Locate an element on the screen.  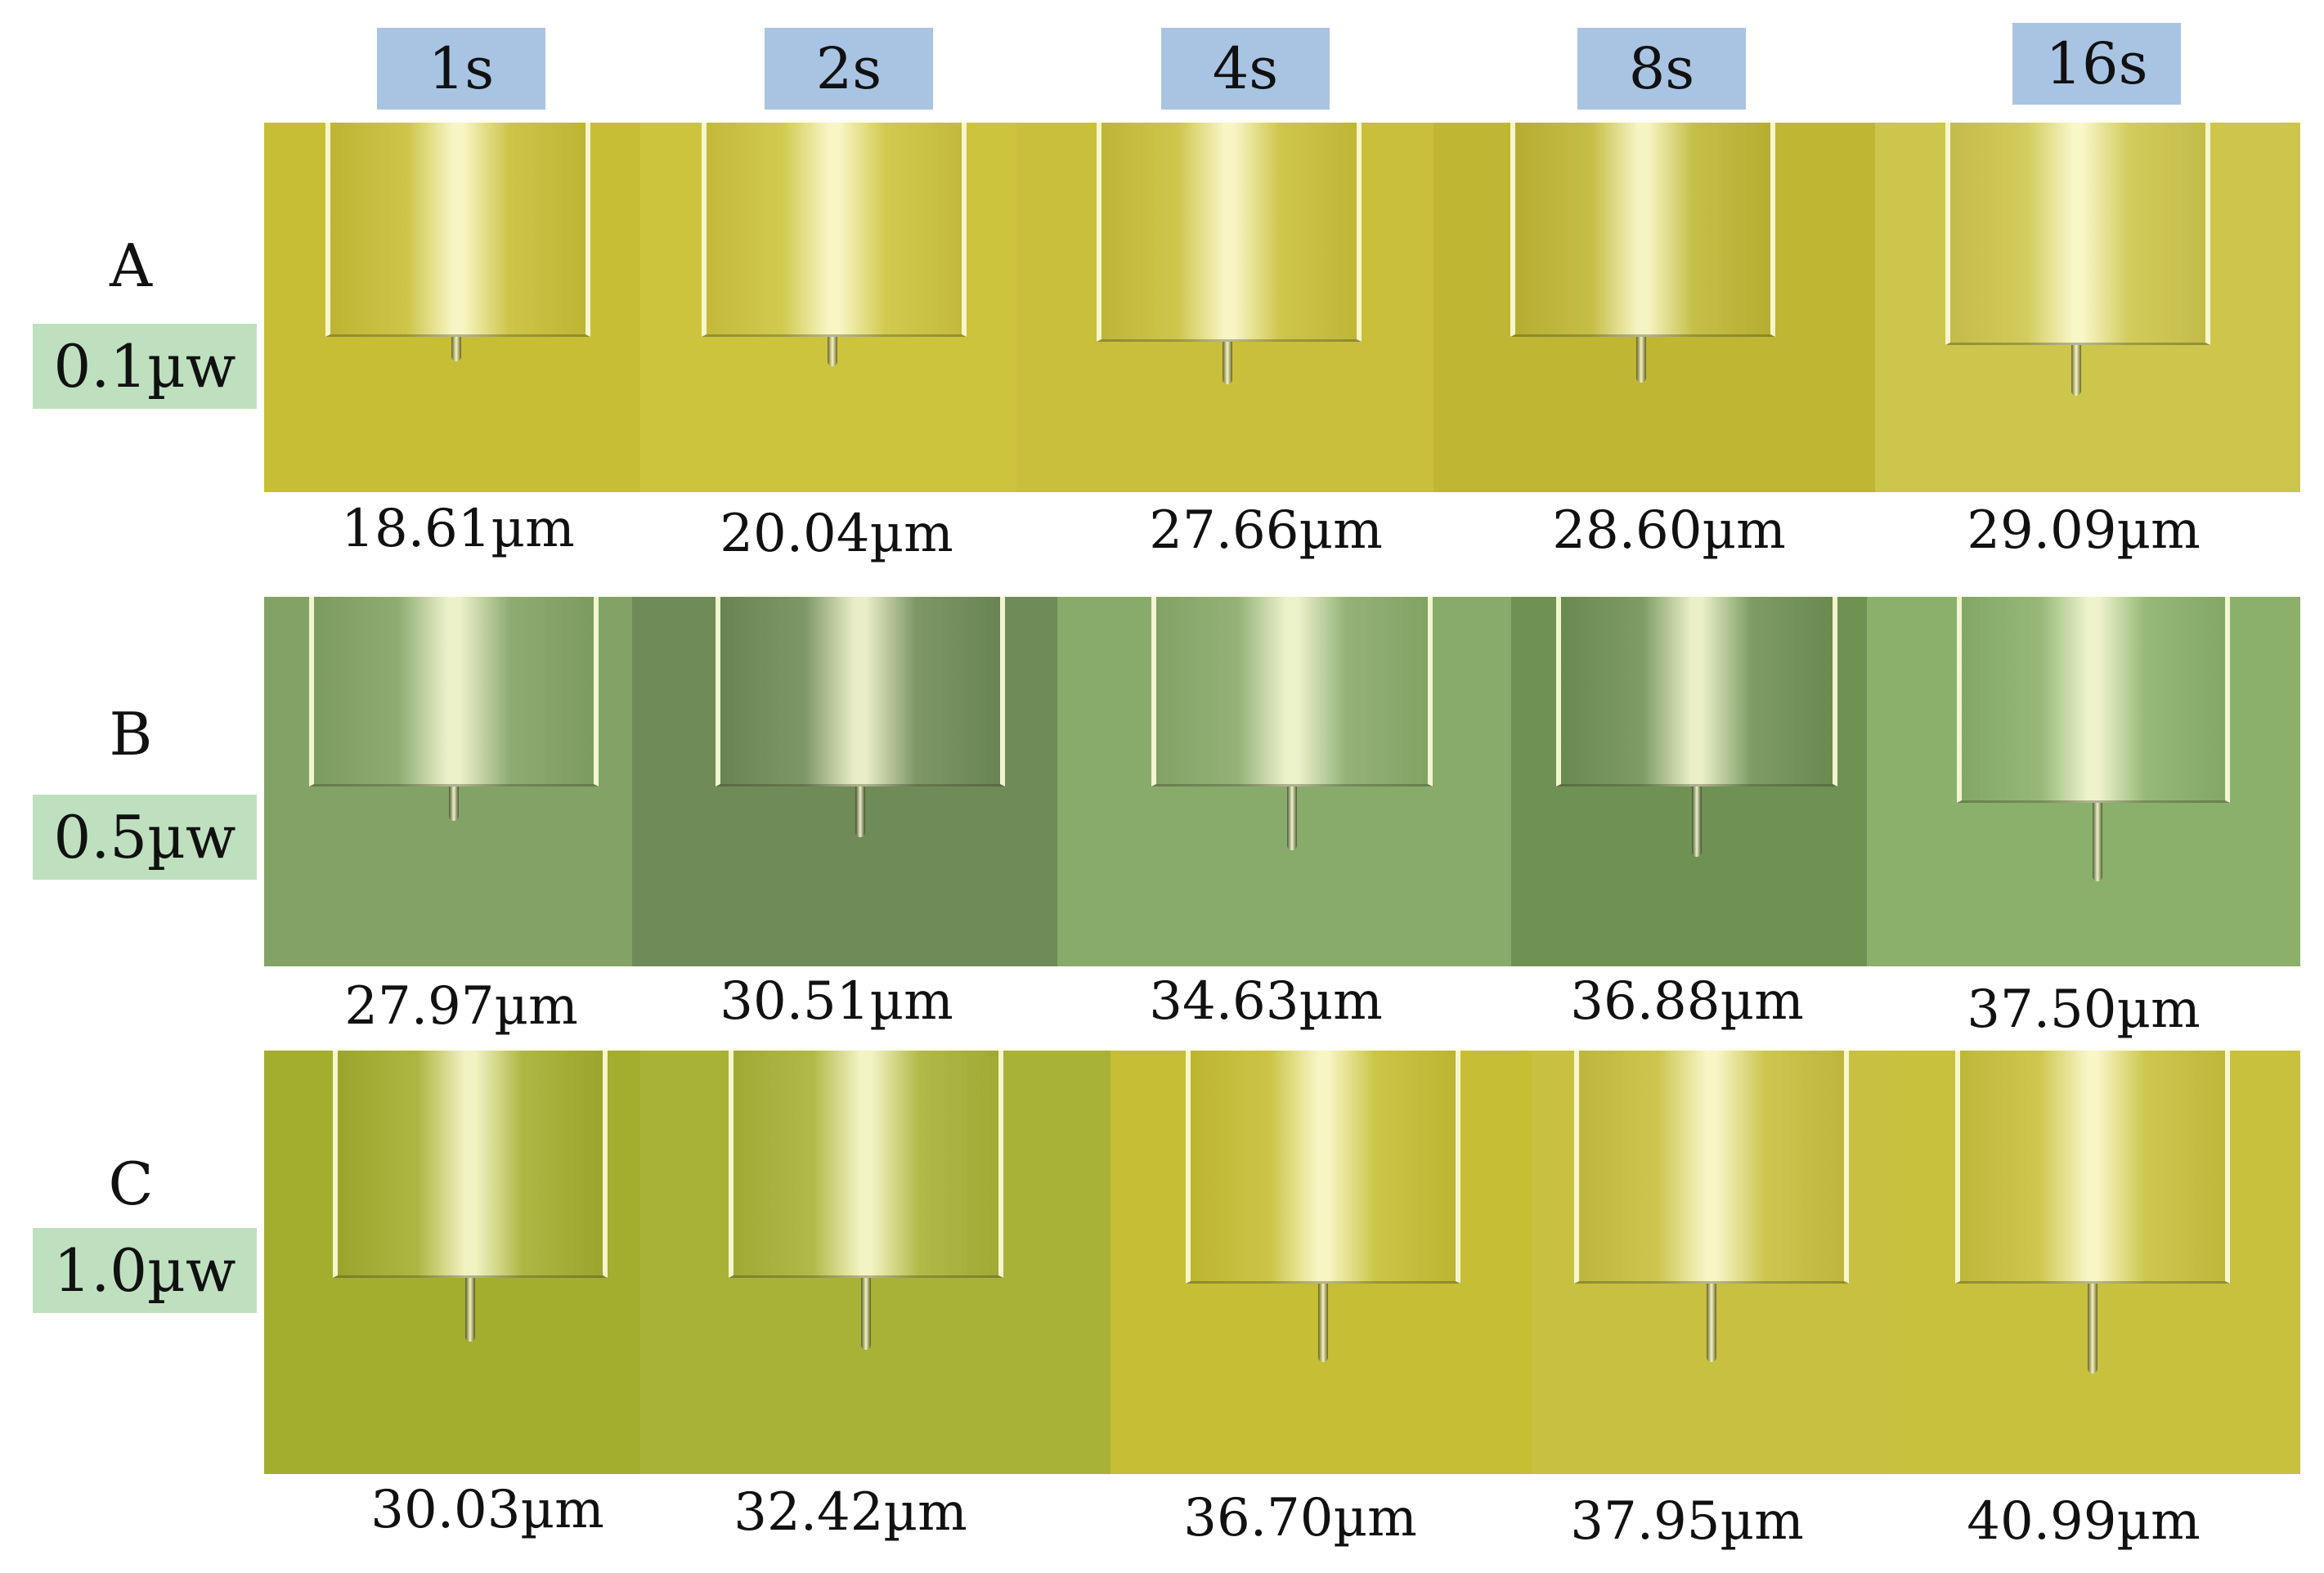
measurement-c-1s: 30.03µm is located at coordinates (487, 1510).